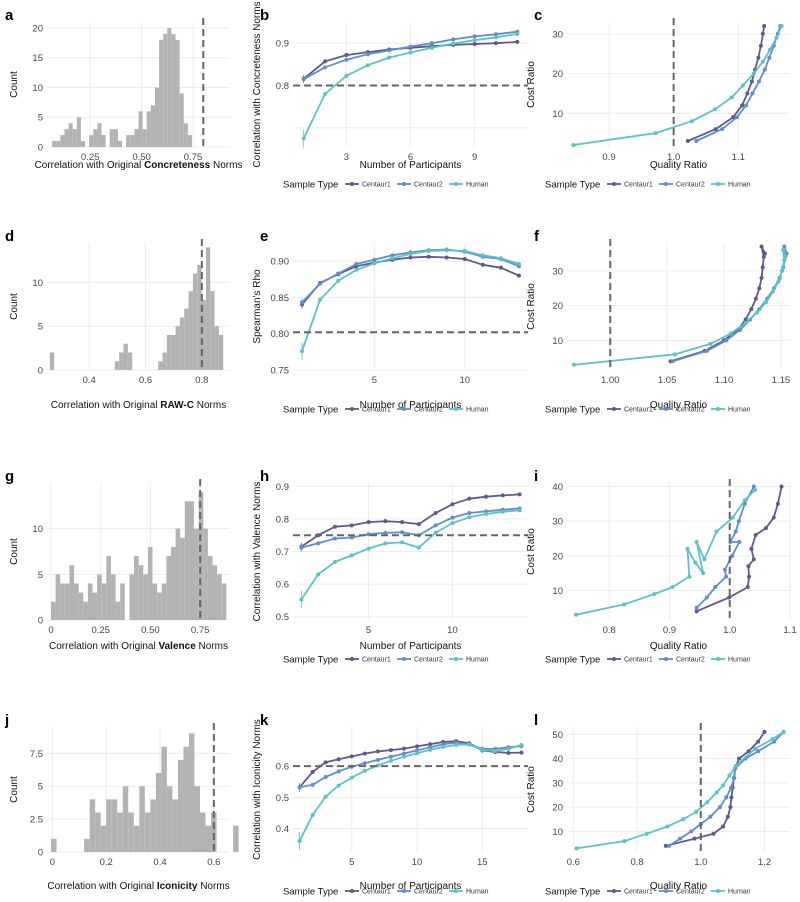 This screenshot has height=902, width=800. What do you see at coordinates (531, 84) in the screenshot?
I see `y-axis-label: Cost Ratio` at bounding box center [531, 84].